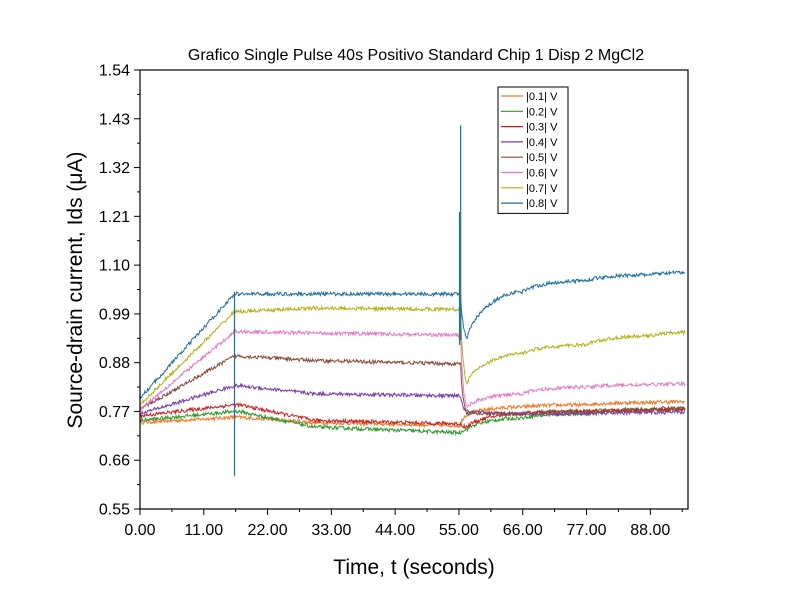 The width and height of the screenshot is (800, 612). I want to click on x-tick-label: 22.00, so click(268, 530).